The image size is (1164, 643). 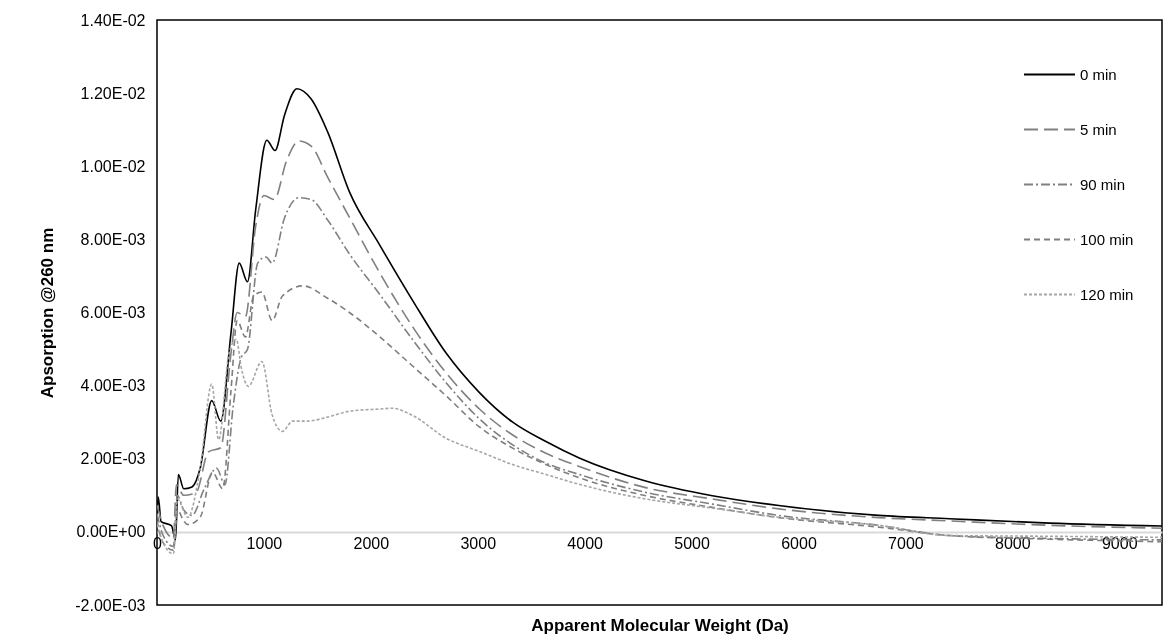 I want to click on y-tick-label: 4.00E-03, so click(x=113, y=386).